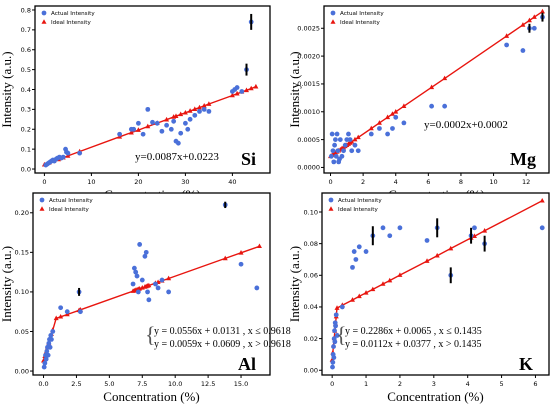  I want to click on fit-equation: y = 0.0059x + 0.0609 , x > 0.9618, so click(222, 344).